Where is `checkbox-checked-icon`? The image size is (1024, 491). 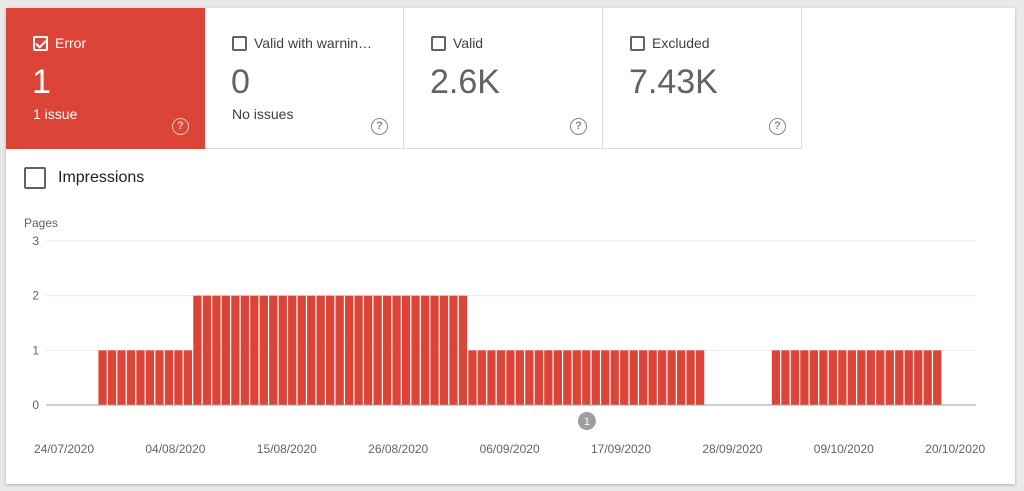 checkbox-checked-icon is located at coordinates (40, 43).